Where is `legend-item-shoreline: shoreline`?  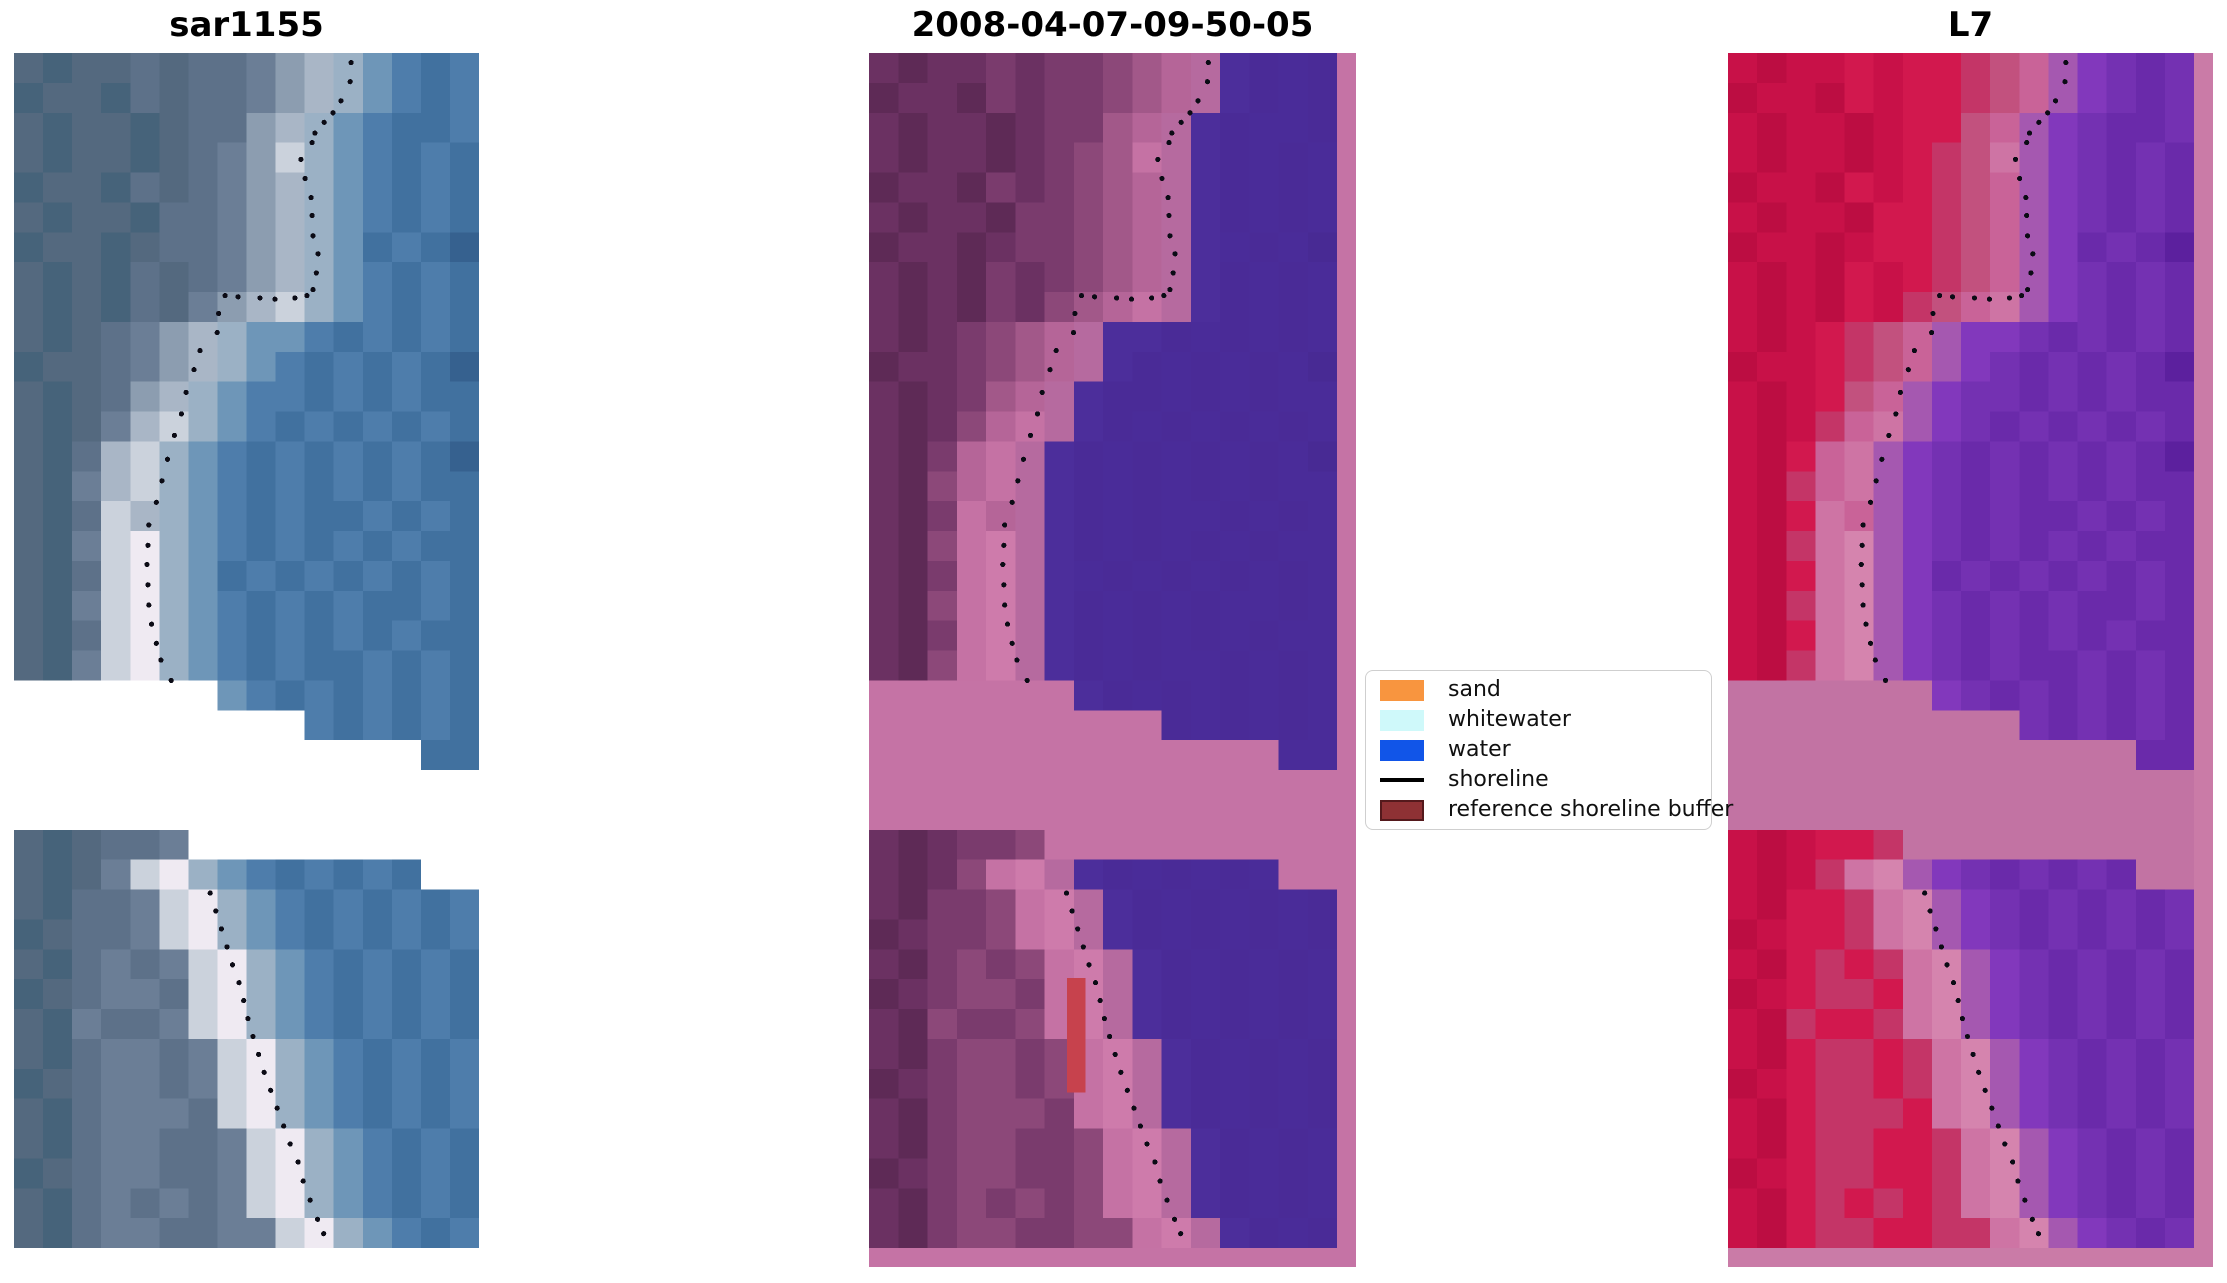 legend-item-shoreline: shoreline is located at coordinates (1538, 780).